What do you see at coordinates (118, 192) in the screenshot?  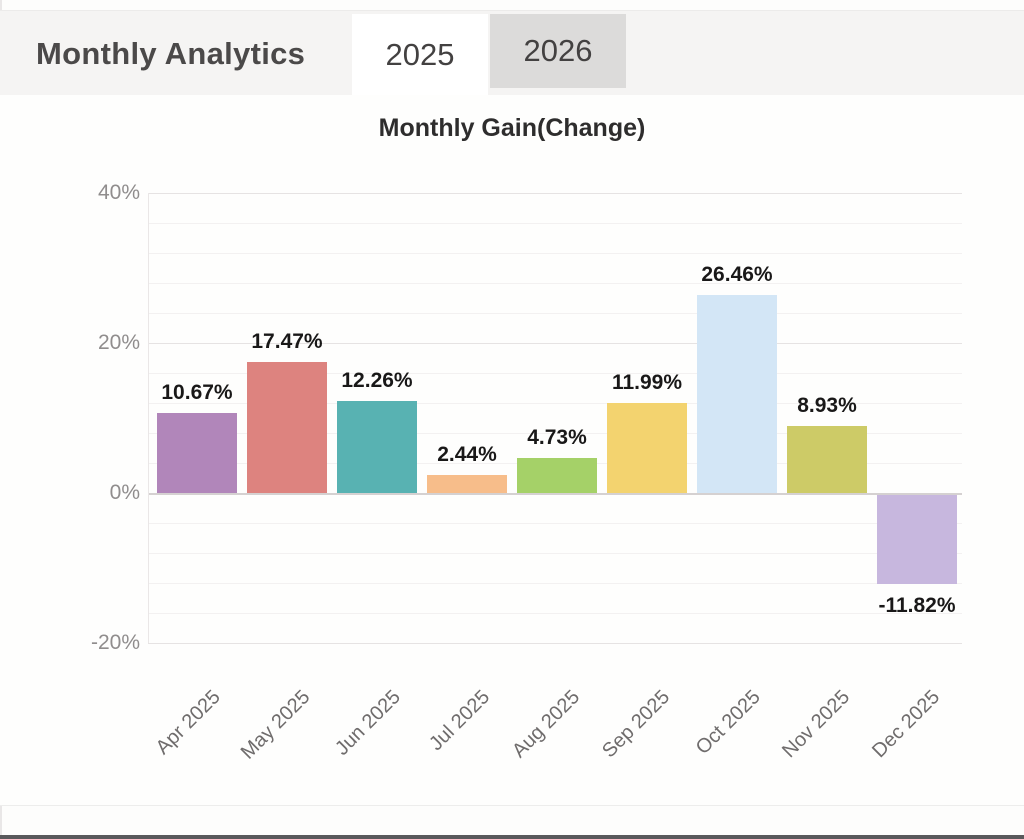 I see `y-axis-tick-label: 40%` at bounding box center [118, 192].